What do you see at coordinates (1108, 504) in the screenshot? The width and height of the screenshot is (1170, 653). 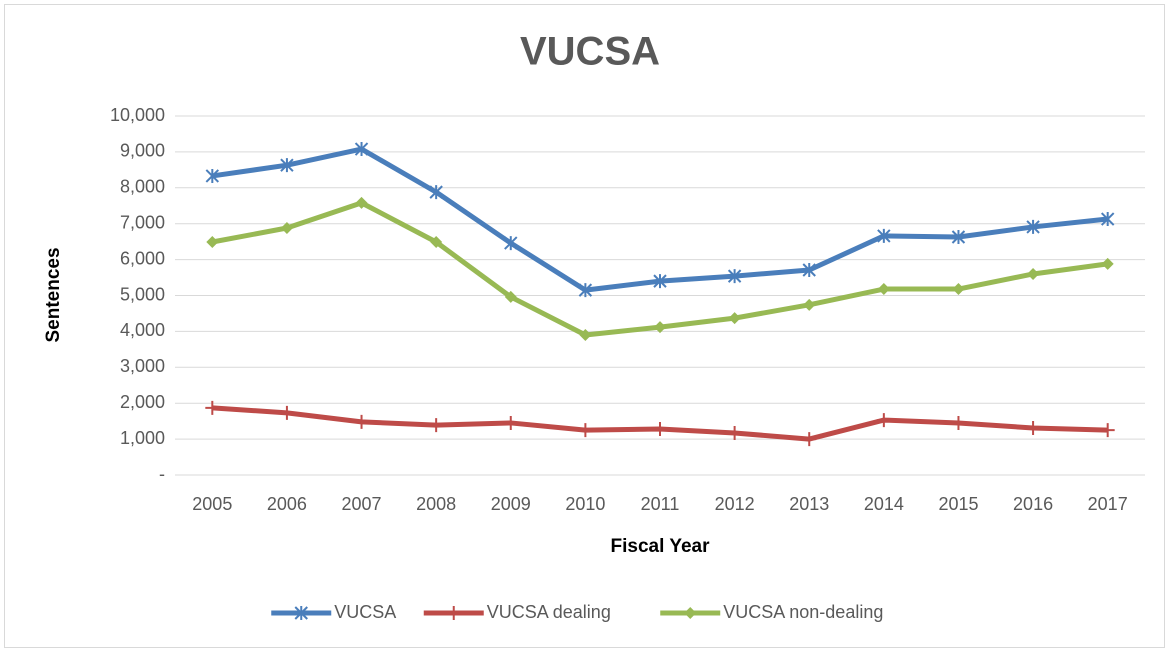 I see `x-tick-label: 2017` at bounding box center [1108, 504].